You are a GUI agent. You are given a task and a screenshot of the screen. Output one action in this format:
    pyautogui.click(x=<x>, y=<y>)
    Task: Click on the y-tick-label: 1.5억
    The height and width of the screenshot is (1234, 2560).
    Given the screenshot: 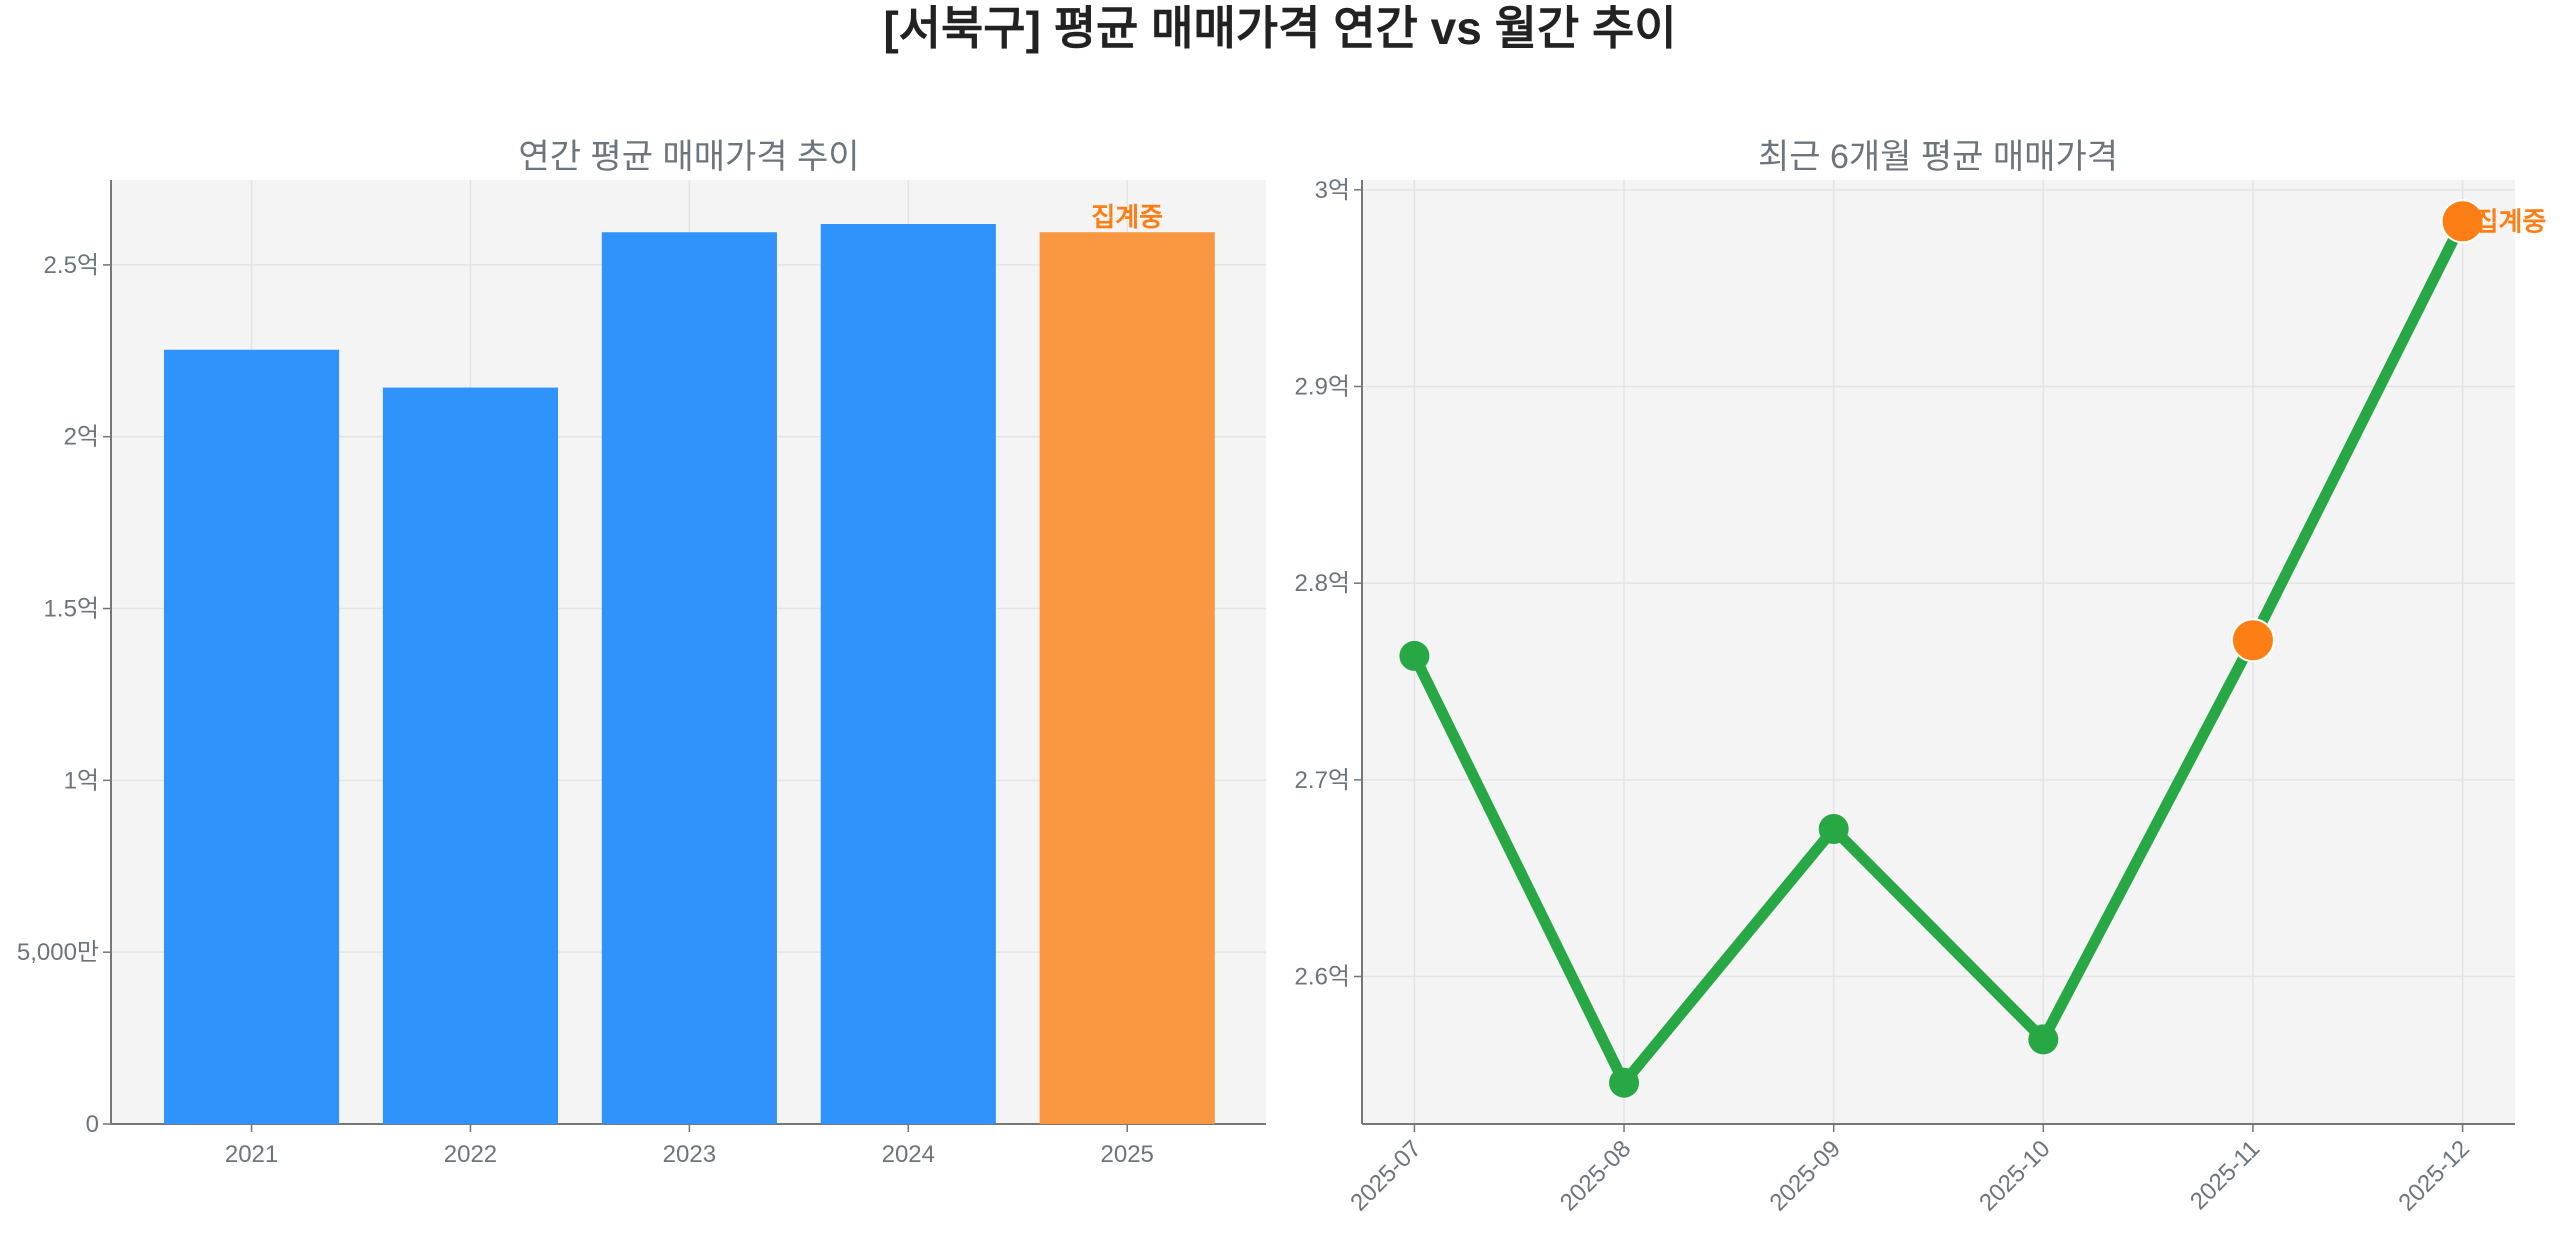 What is the action you would take?
    pyautogui.click(x=71, y=609)
    